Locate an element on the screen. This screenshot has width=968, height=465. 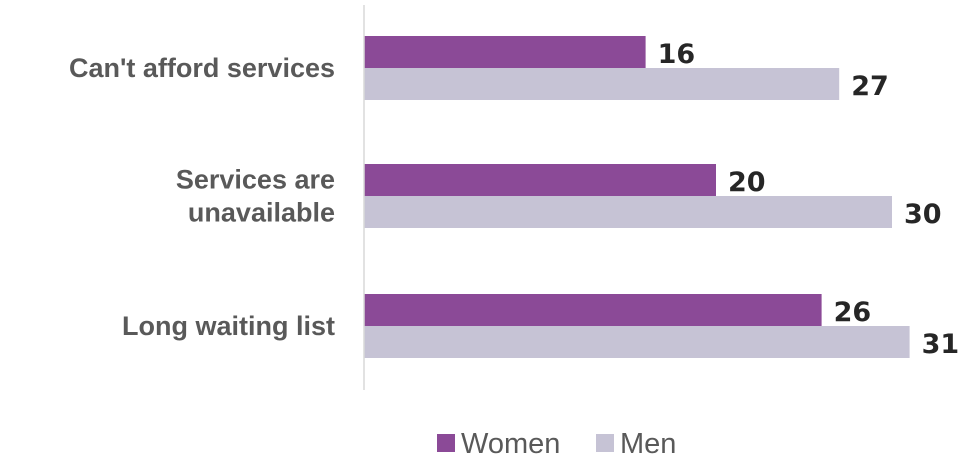
data-label: 30 is located at coordinates (923, 214).